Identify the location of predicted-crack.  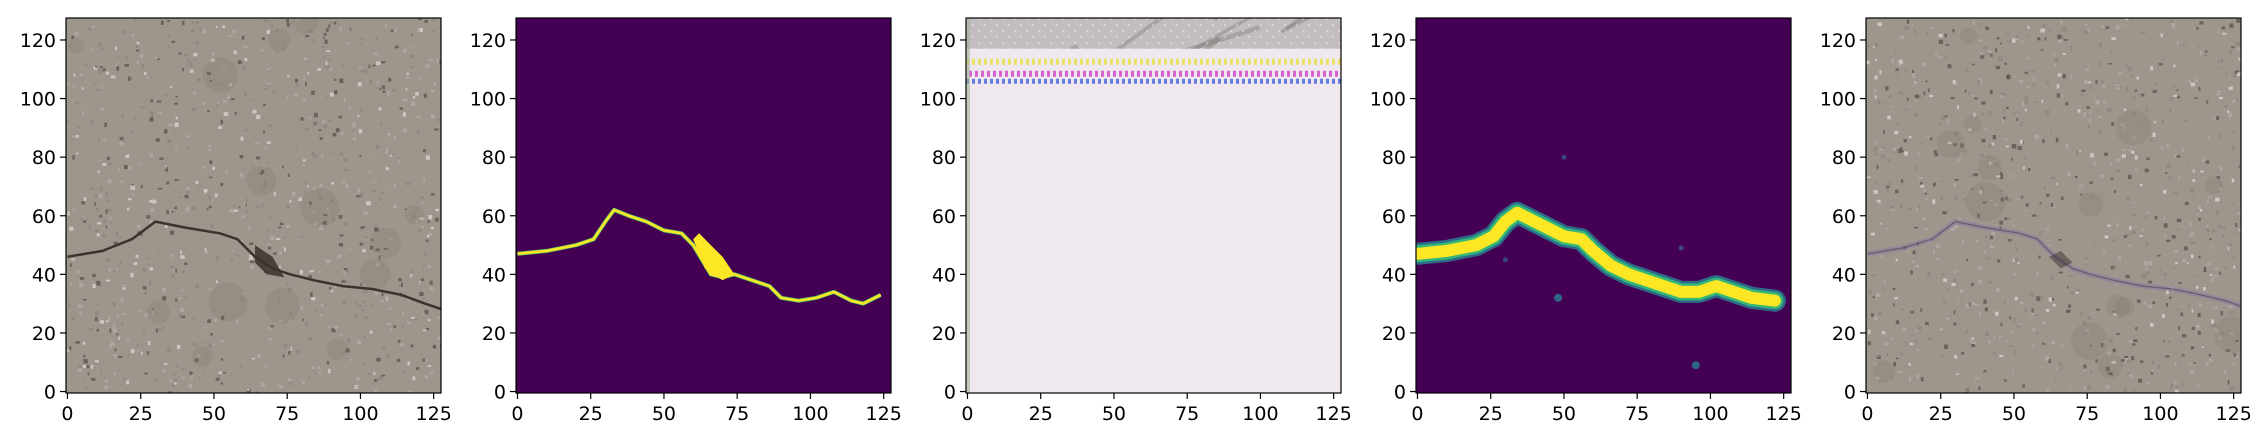
(1598, 256).